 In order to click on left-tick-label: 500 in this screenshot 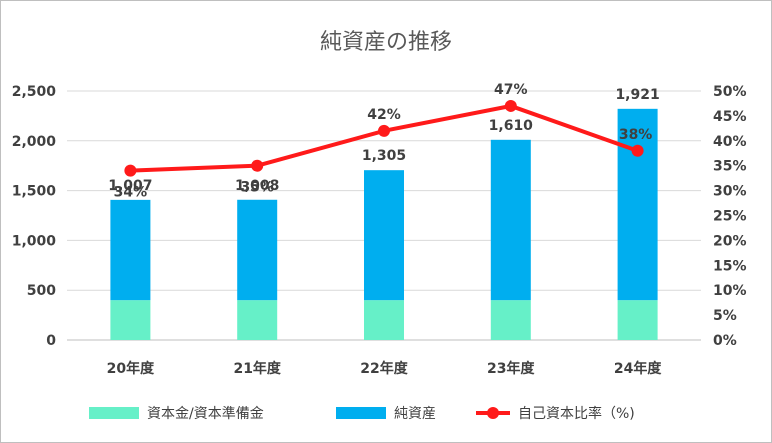, I will do `click(41, 291)`.